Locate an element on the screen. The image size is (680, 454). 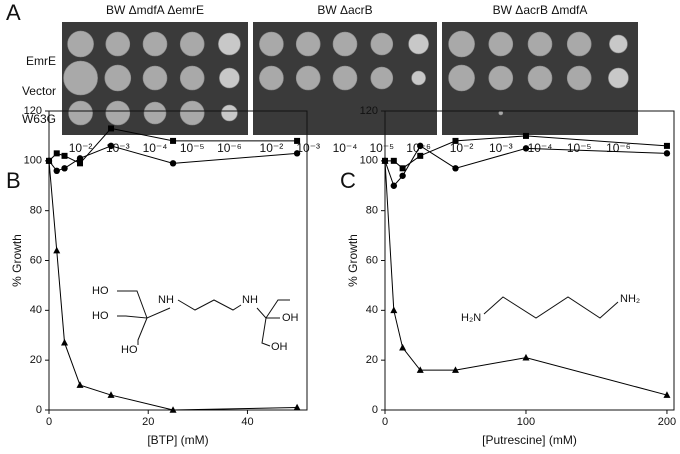
panel-letter: A is located at coordinates (13, 12).